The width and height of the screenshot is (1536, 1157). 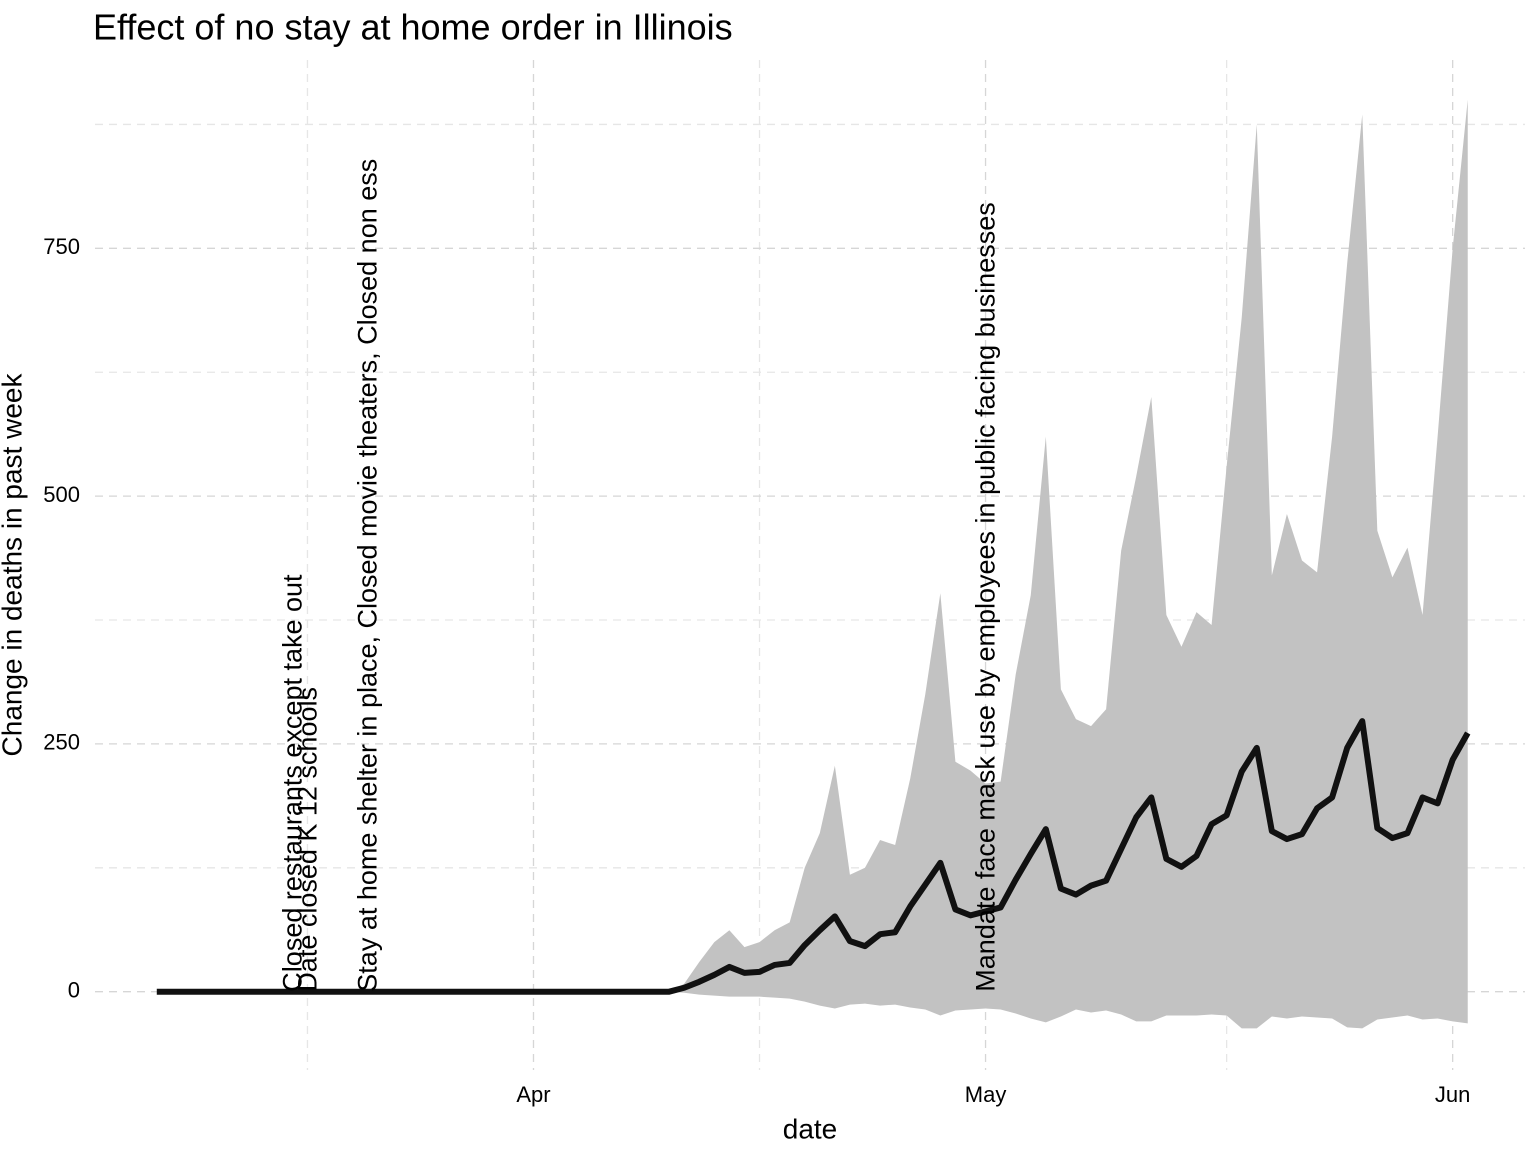 I want to click on y-tick-label: 250, so click(x=61, y=742).